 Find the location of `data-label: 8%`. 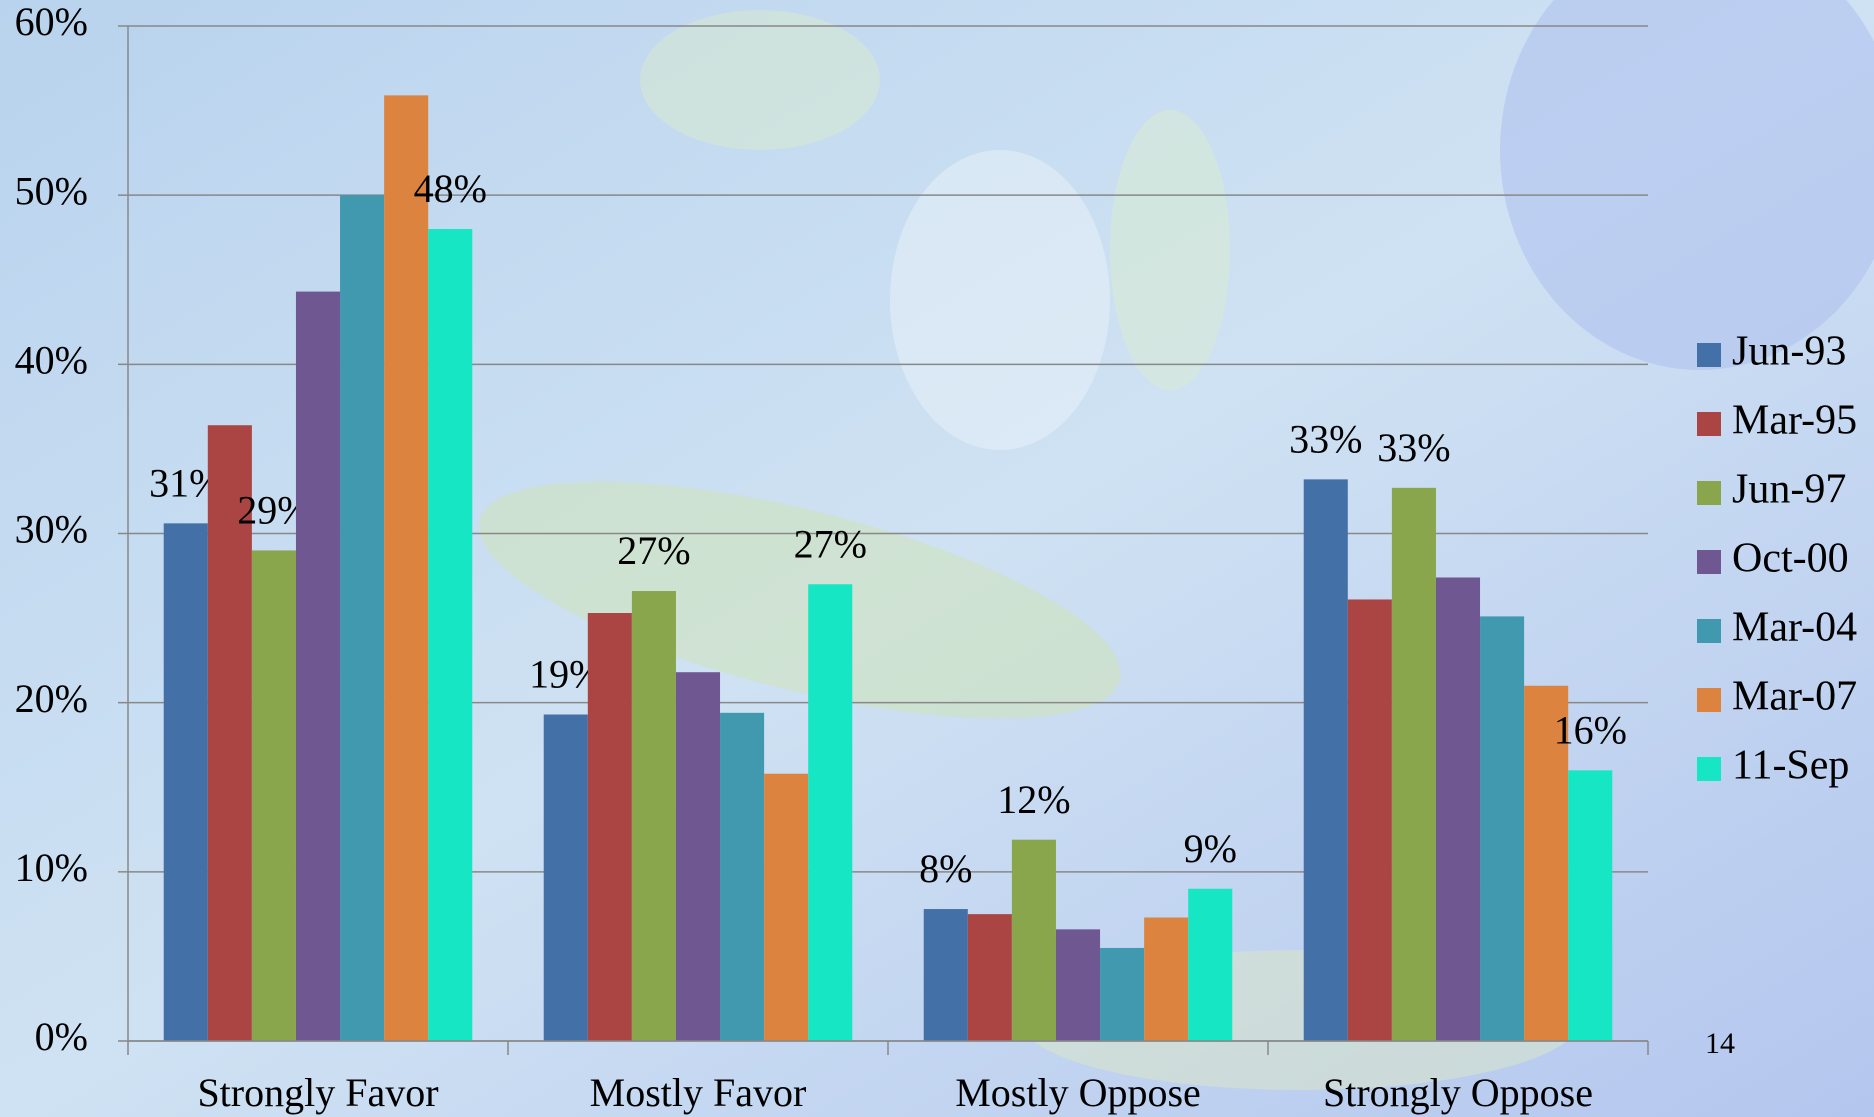

data-label: 8% is located at coordinates (945, 868).